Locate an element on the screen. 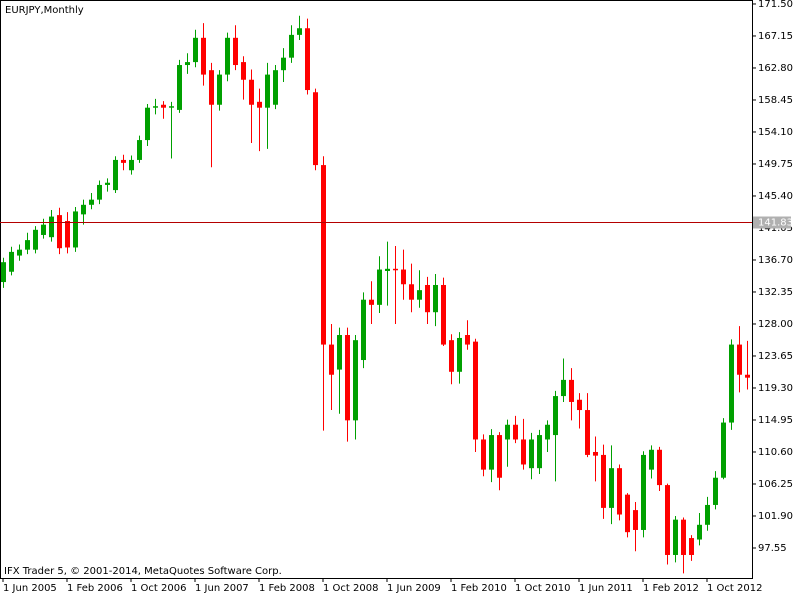 This screenshot has height=600, width=800. x-tick-label: 1 Feb 2008 is located at coordinates (287, 588).